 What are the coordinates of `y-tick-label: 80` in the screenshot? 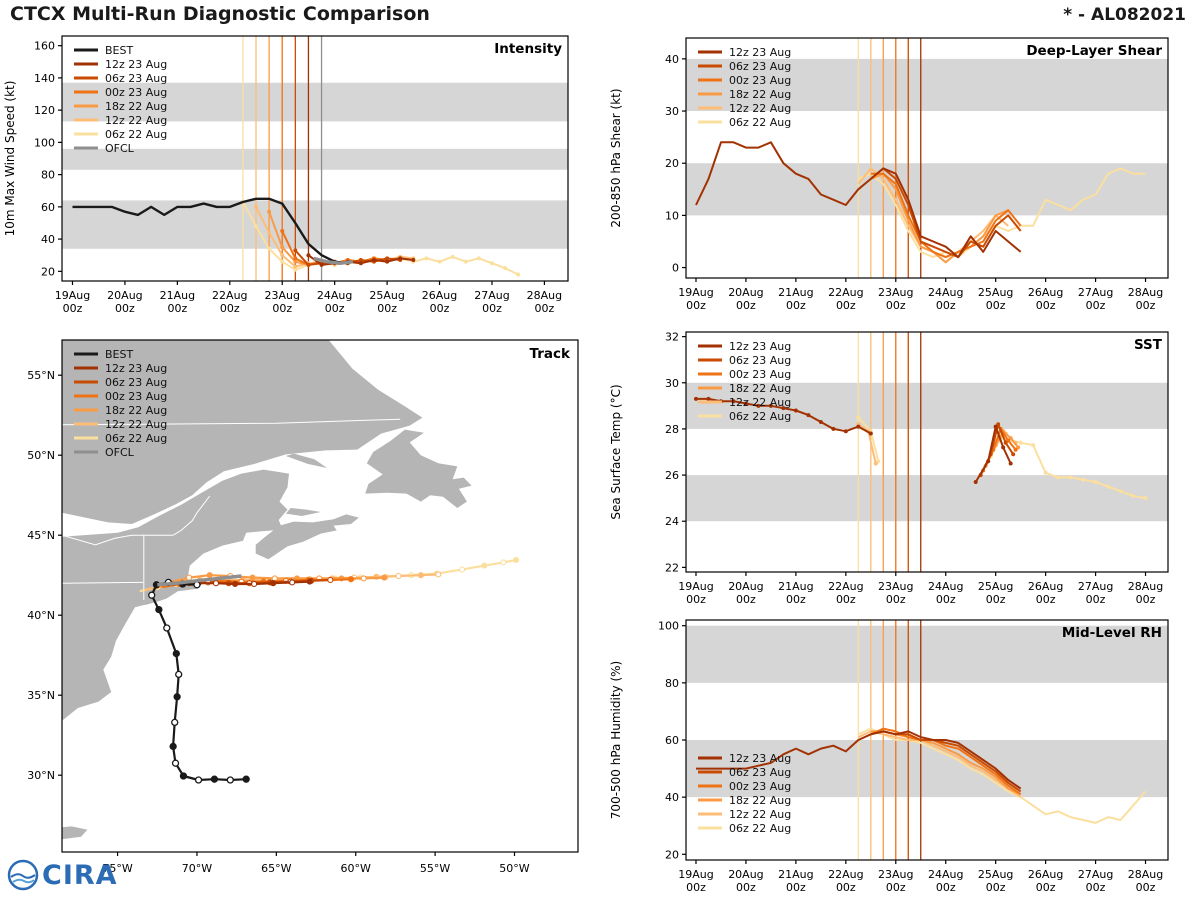 It's located at (48, 175).